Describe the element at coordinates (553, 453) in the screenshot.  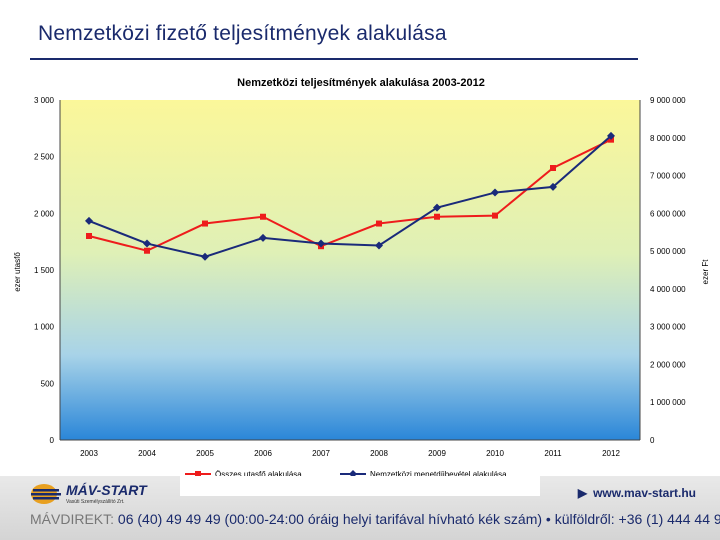
I see `x-tick-label: 2011` at that location.